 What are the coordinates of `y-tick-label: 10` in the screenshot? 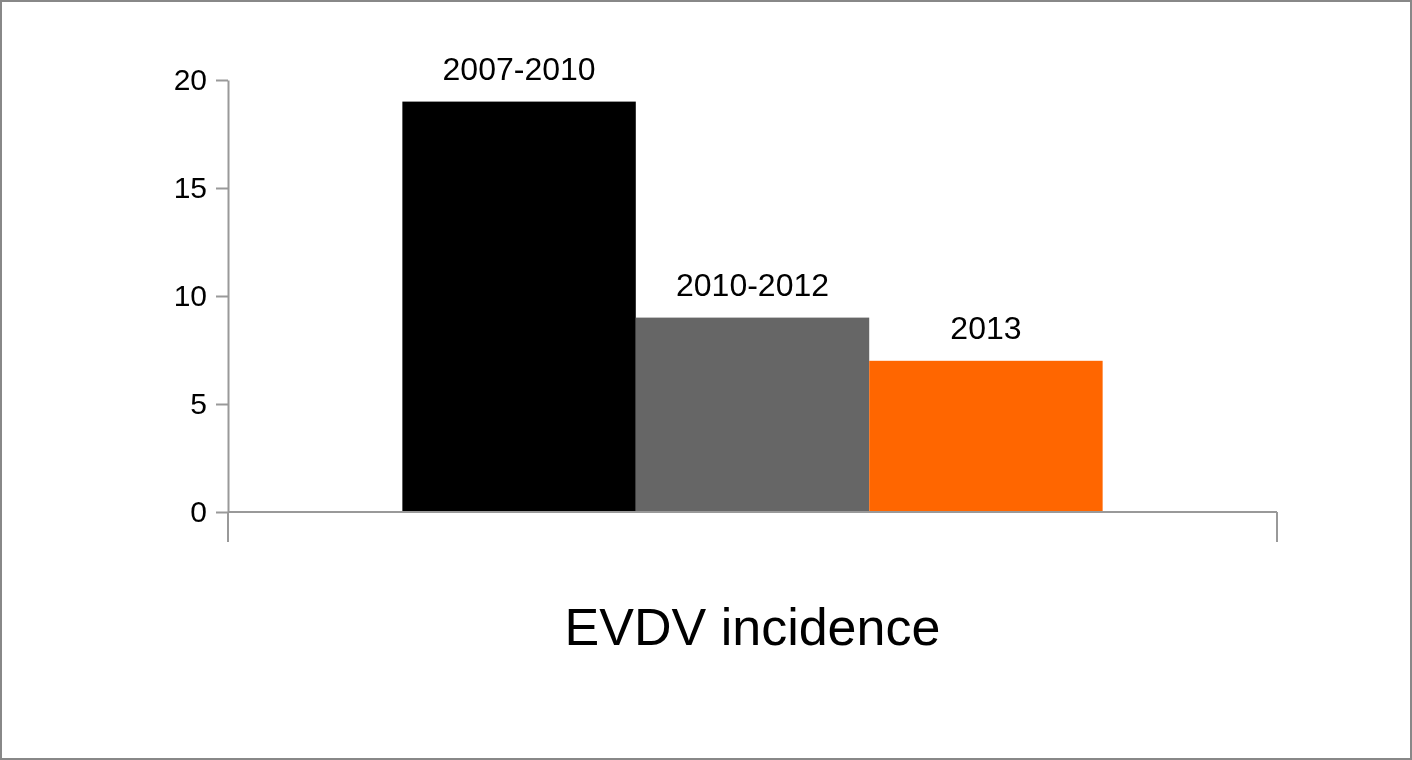 It's located at (190, 296).